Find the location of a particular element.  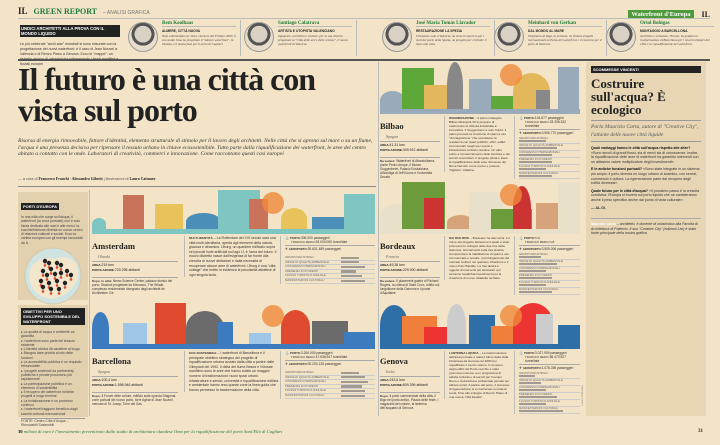

city-name: Genova is located at coordinates (394, 361).